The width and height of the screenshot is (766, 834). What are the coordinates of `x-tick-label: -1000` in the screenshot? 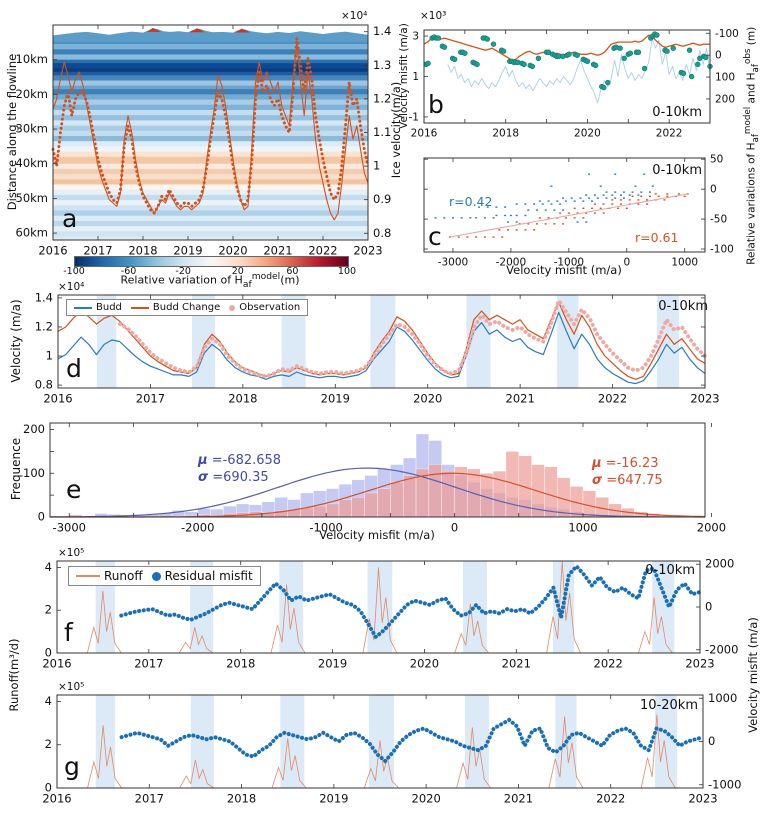 It's located at (569, 263).